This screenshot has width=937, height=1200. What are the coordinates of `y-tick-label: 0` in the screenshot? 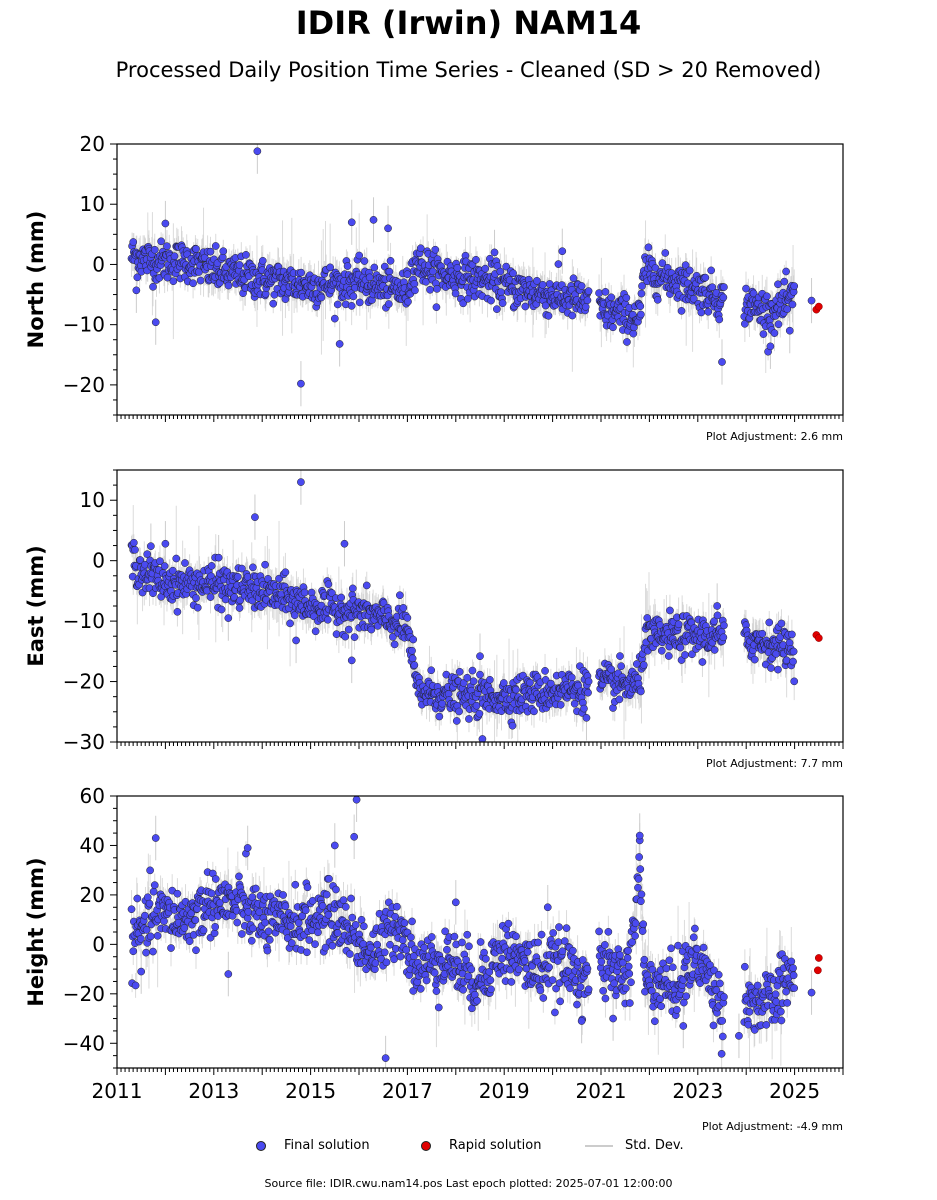 It's located at (98, 264).